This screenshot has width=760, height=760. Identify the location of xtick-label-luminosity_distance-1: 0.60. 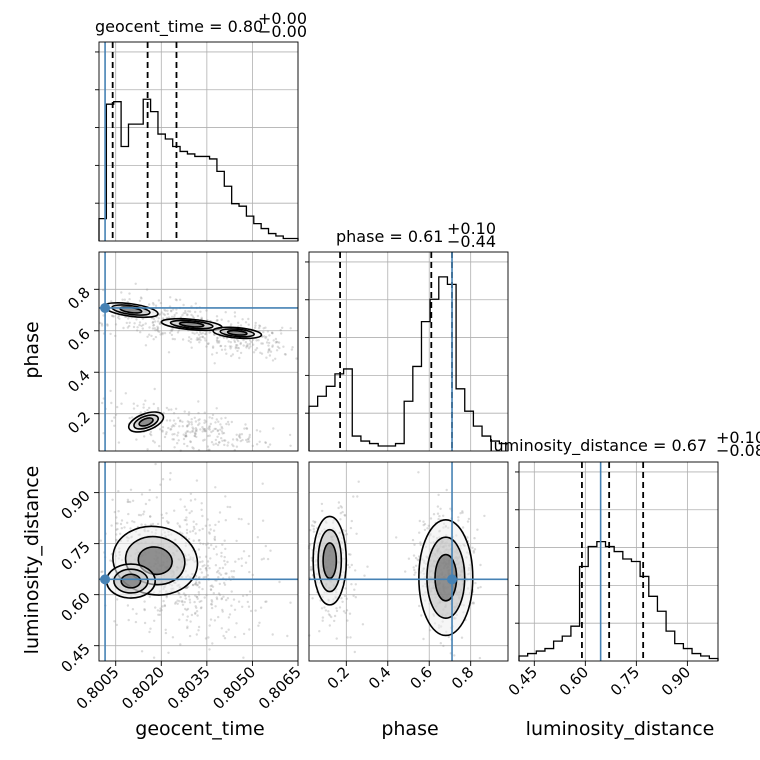
(574, 681).